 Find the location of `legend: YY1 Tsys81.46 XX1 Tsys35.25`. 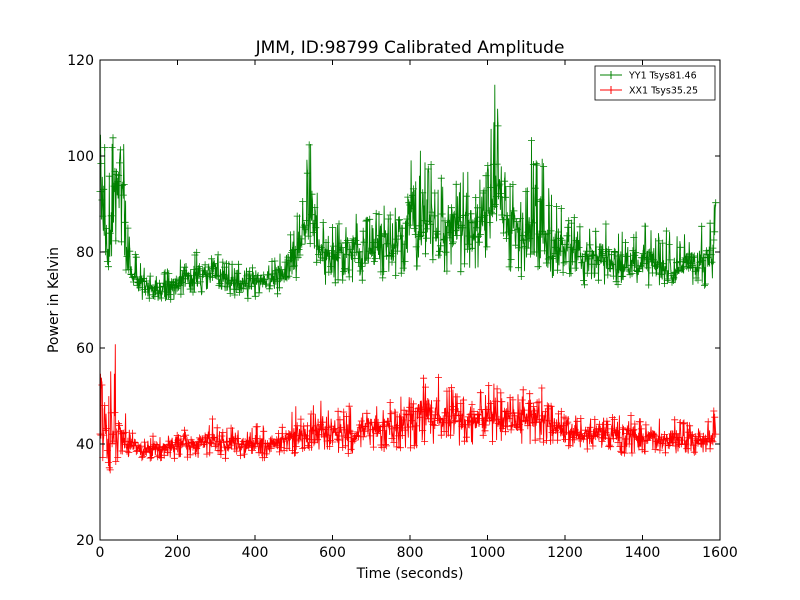

legend: YY1 Tsys81.46 XX1 Tsys35.25 is located at coordinates (655, 83).